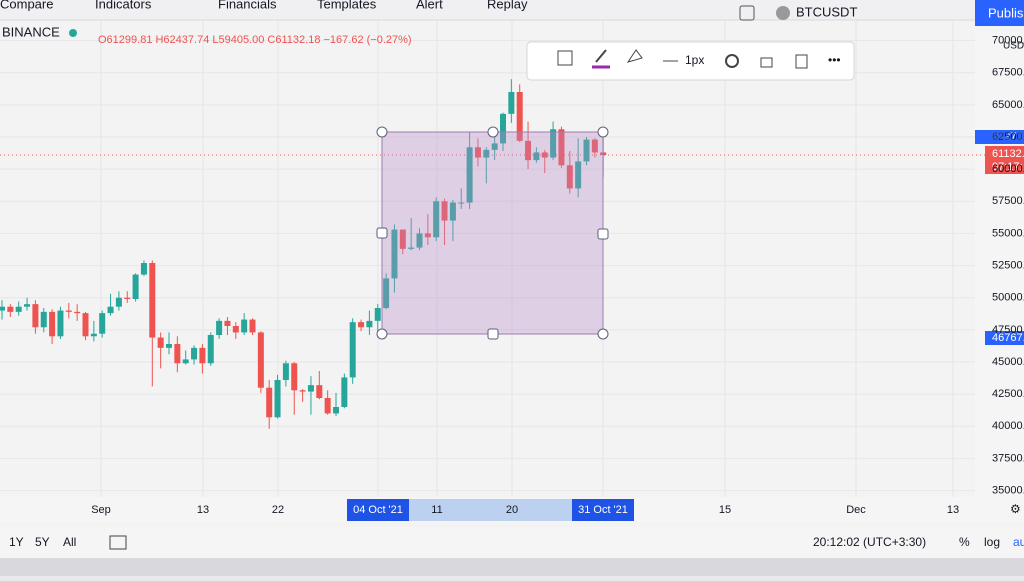 The image size is (1024, 581). Describe the element at coordinates (964, 542) in the screenshot. I see `percent: %` at that location.